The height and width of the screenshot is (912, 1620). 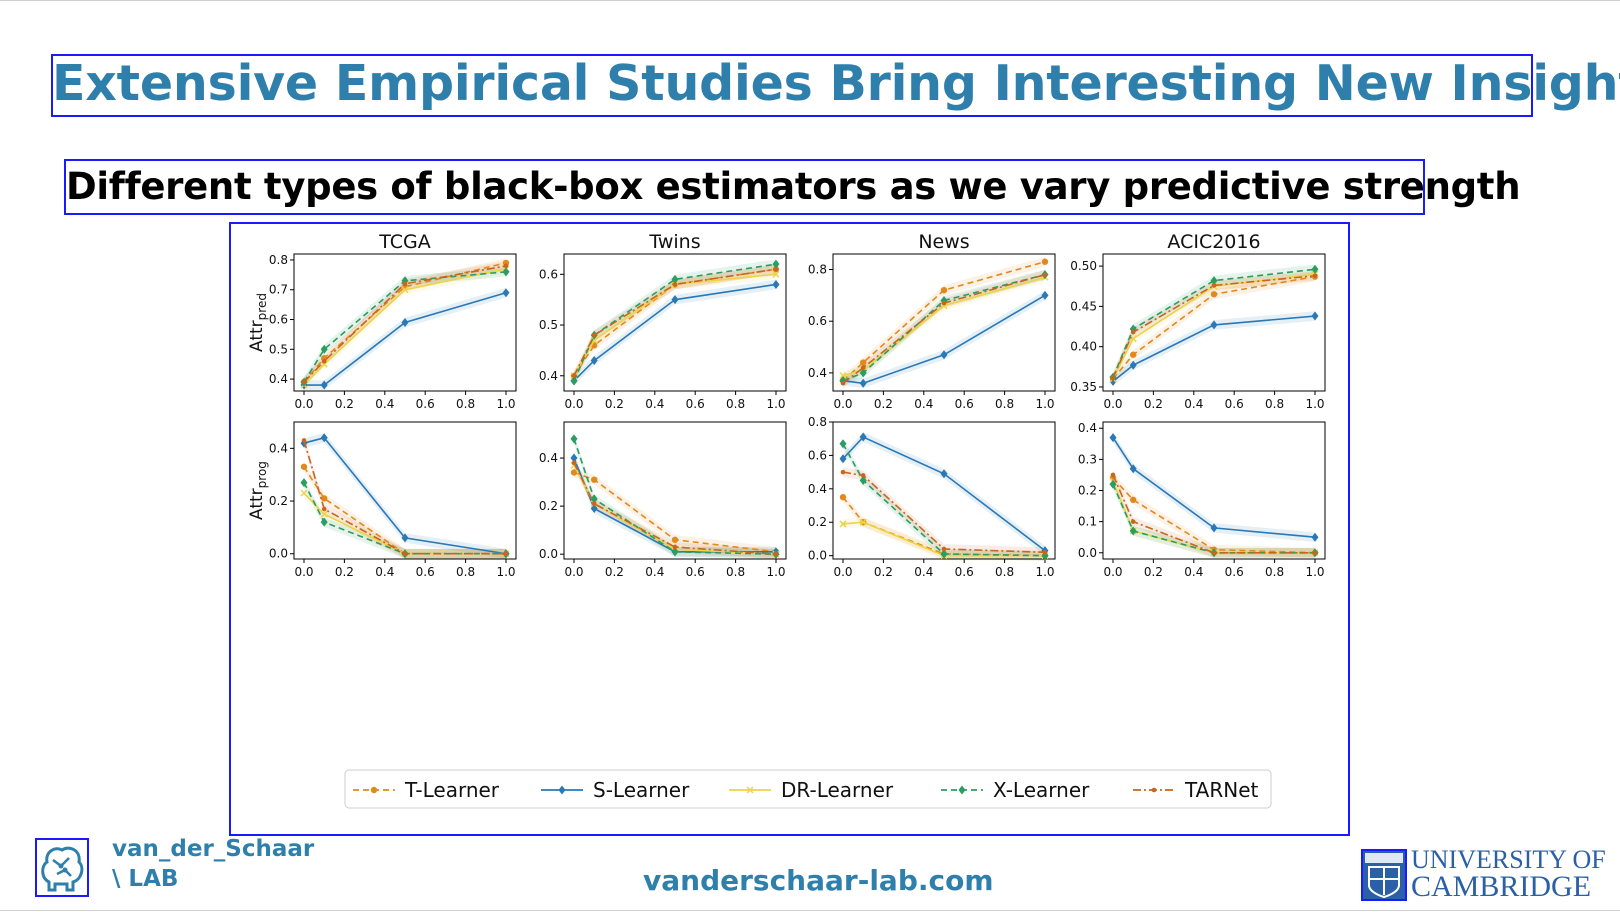 What do you see at coordinates (1087, 459) in the screenshot?
I see `y-tick-label: 0.3` at bounding box center [1087, 459].